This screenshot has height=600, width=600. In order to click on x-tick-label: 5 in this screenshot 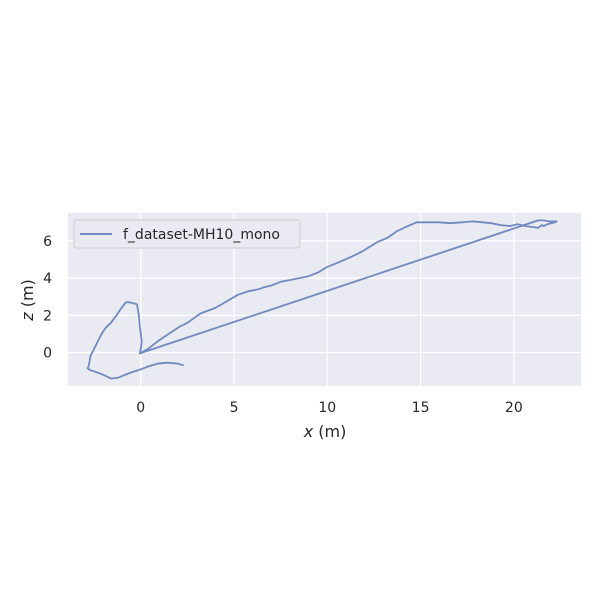, I will do `click(234, 408)`.